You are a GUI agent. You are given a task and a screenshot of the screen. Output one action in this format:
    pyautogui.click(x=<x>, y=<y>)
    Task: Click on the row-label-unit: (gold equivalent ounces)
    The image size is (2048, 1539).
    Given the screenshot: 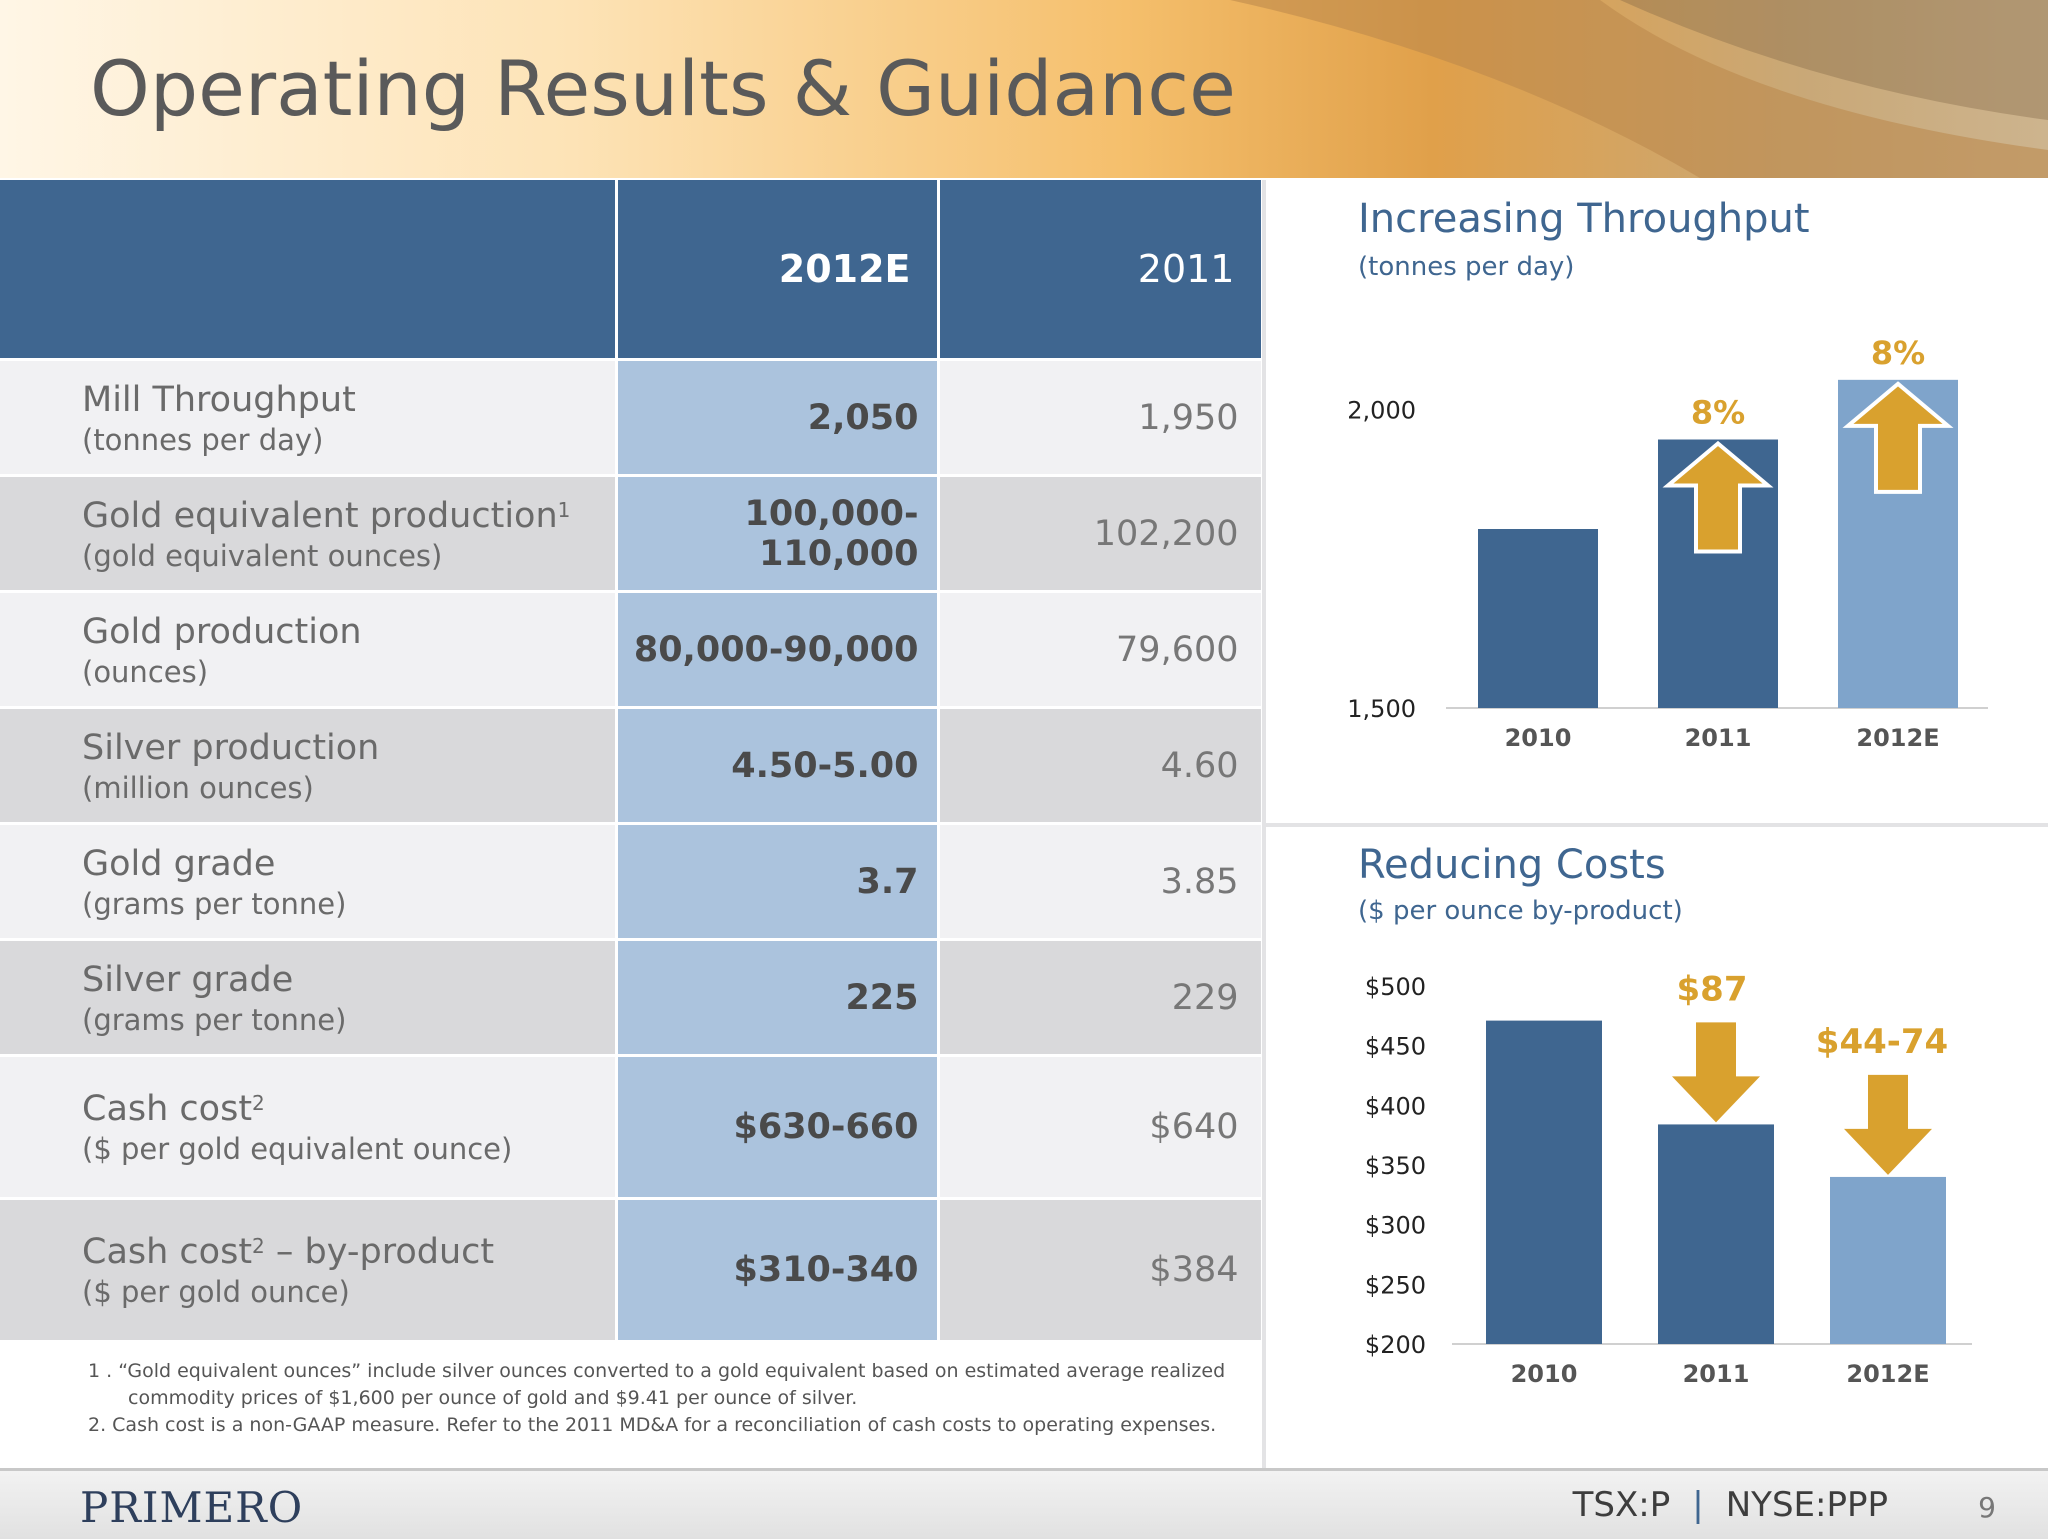 What is the action you would take?
    pyautogui.click(x=262, y=555)
    